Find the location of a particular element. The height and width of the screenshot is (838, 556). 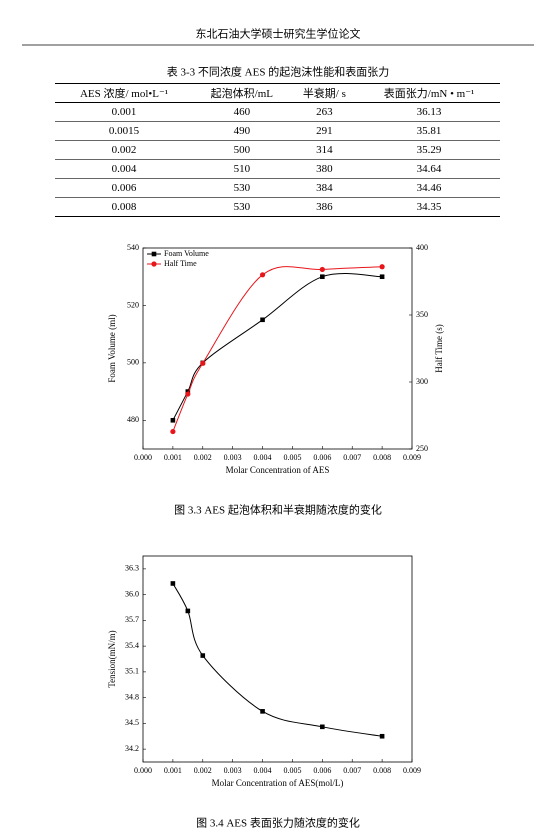

y2-axis-label: Half Time (s) is located at coordinates (439, 348).